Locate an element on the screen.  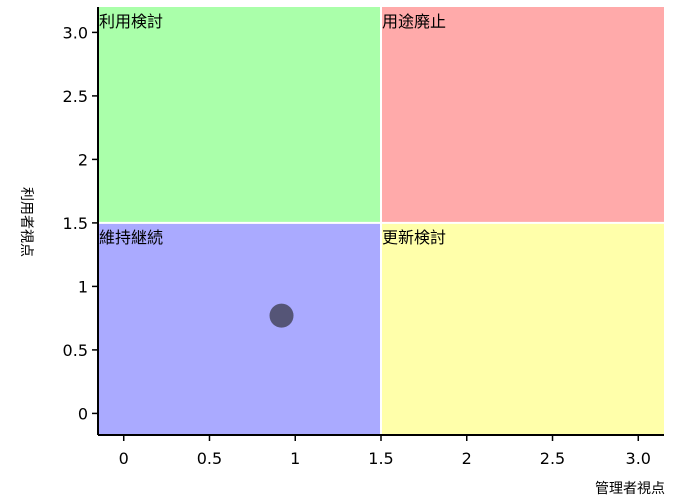
y-tick-label-1: 0.5 is located at coordinates (75, 350).